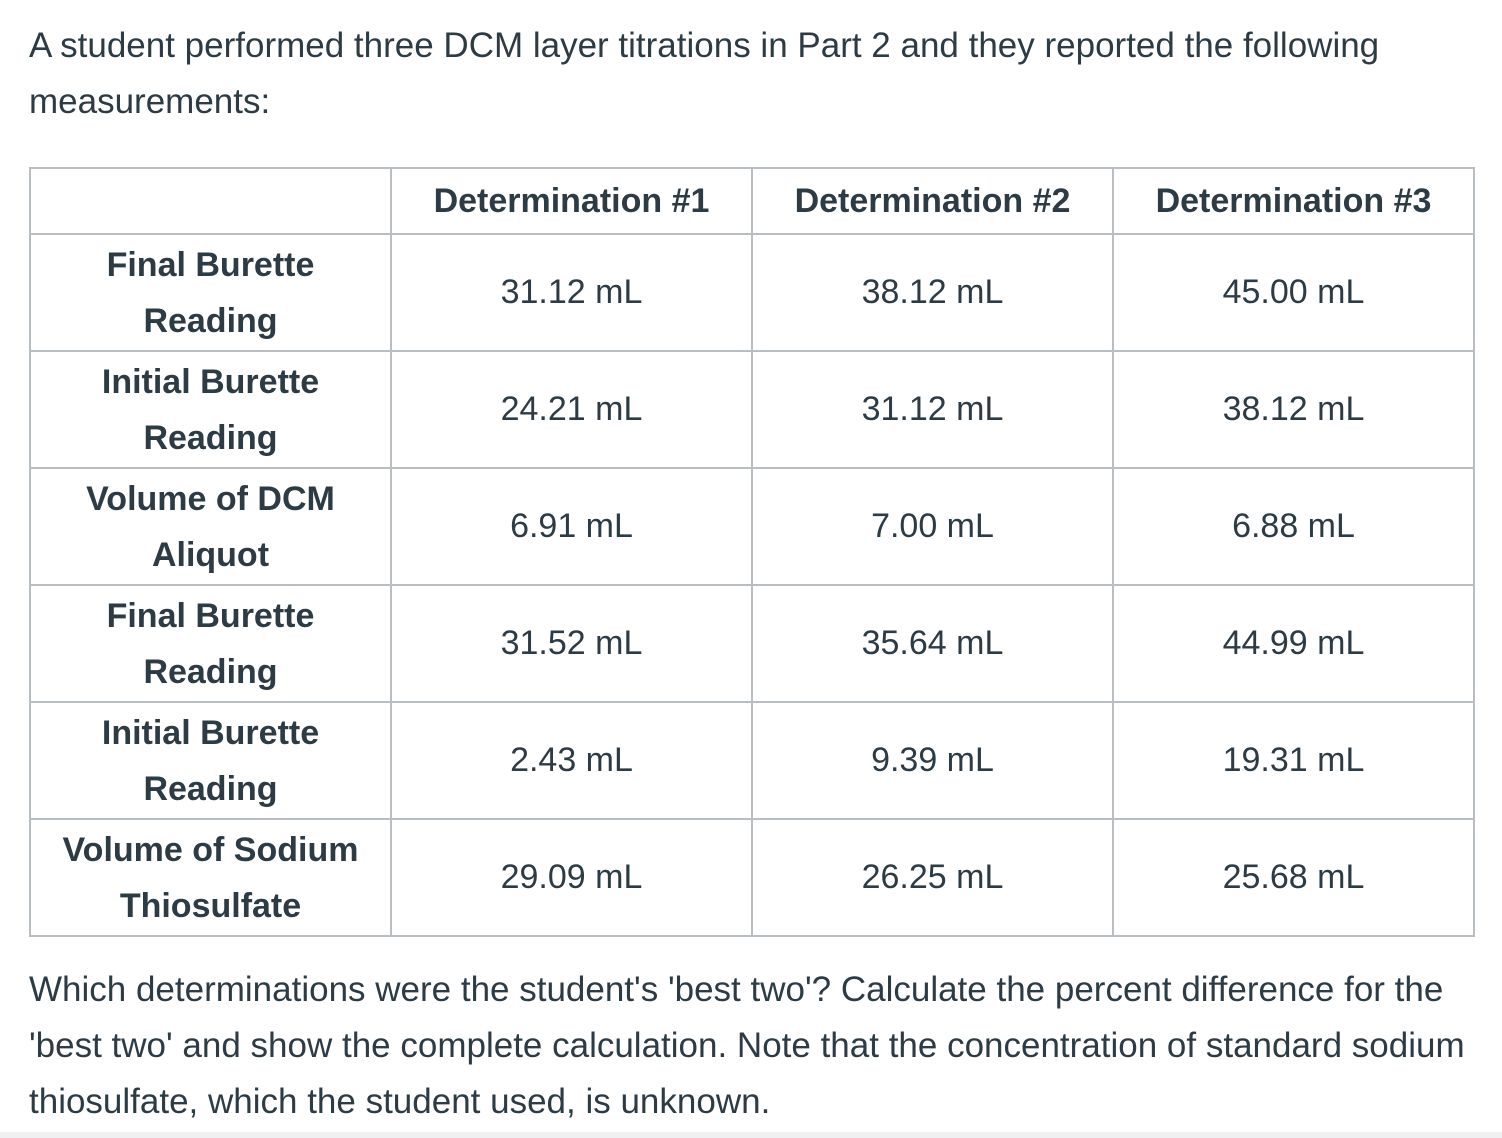  Describe the element at coordinates (932, 201) in the screenshot. I see `header-determination-2: Determination #2` at that location.